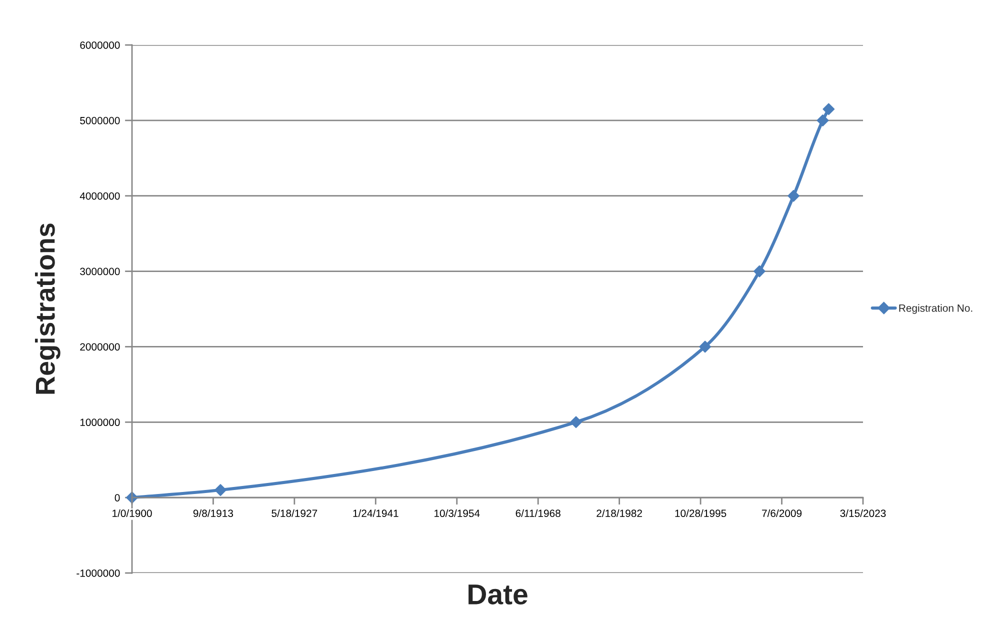 This screenshot has height=619, width=989. I want to click on y-tick-label: 6000000, so click(100, 45).